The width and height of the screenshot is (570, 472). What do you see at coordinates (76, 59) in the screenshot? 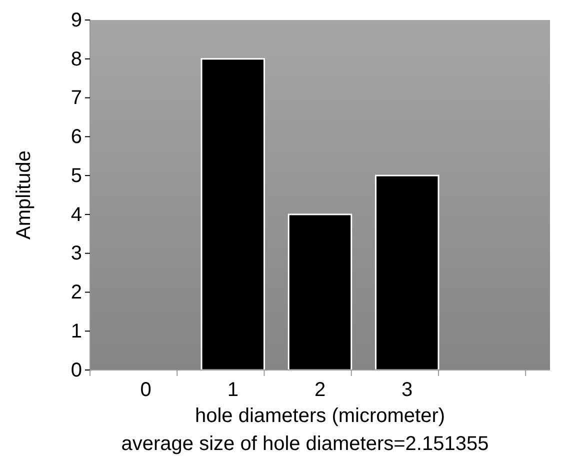
I see `y-tick-label: 8` at bounding box center [76, 59].